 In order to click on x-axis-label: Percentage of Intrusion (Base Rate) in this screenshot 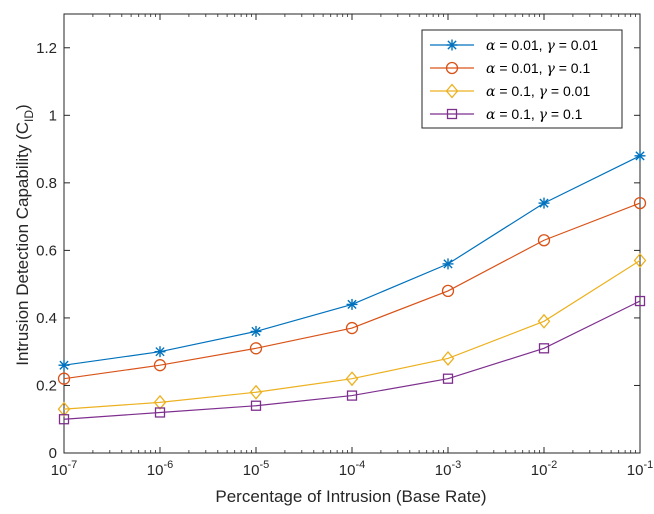, I will do `click(350, 496)`.